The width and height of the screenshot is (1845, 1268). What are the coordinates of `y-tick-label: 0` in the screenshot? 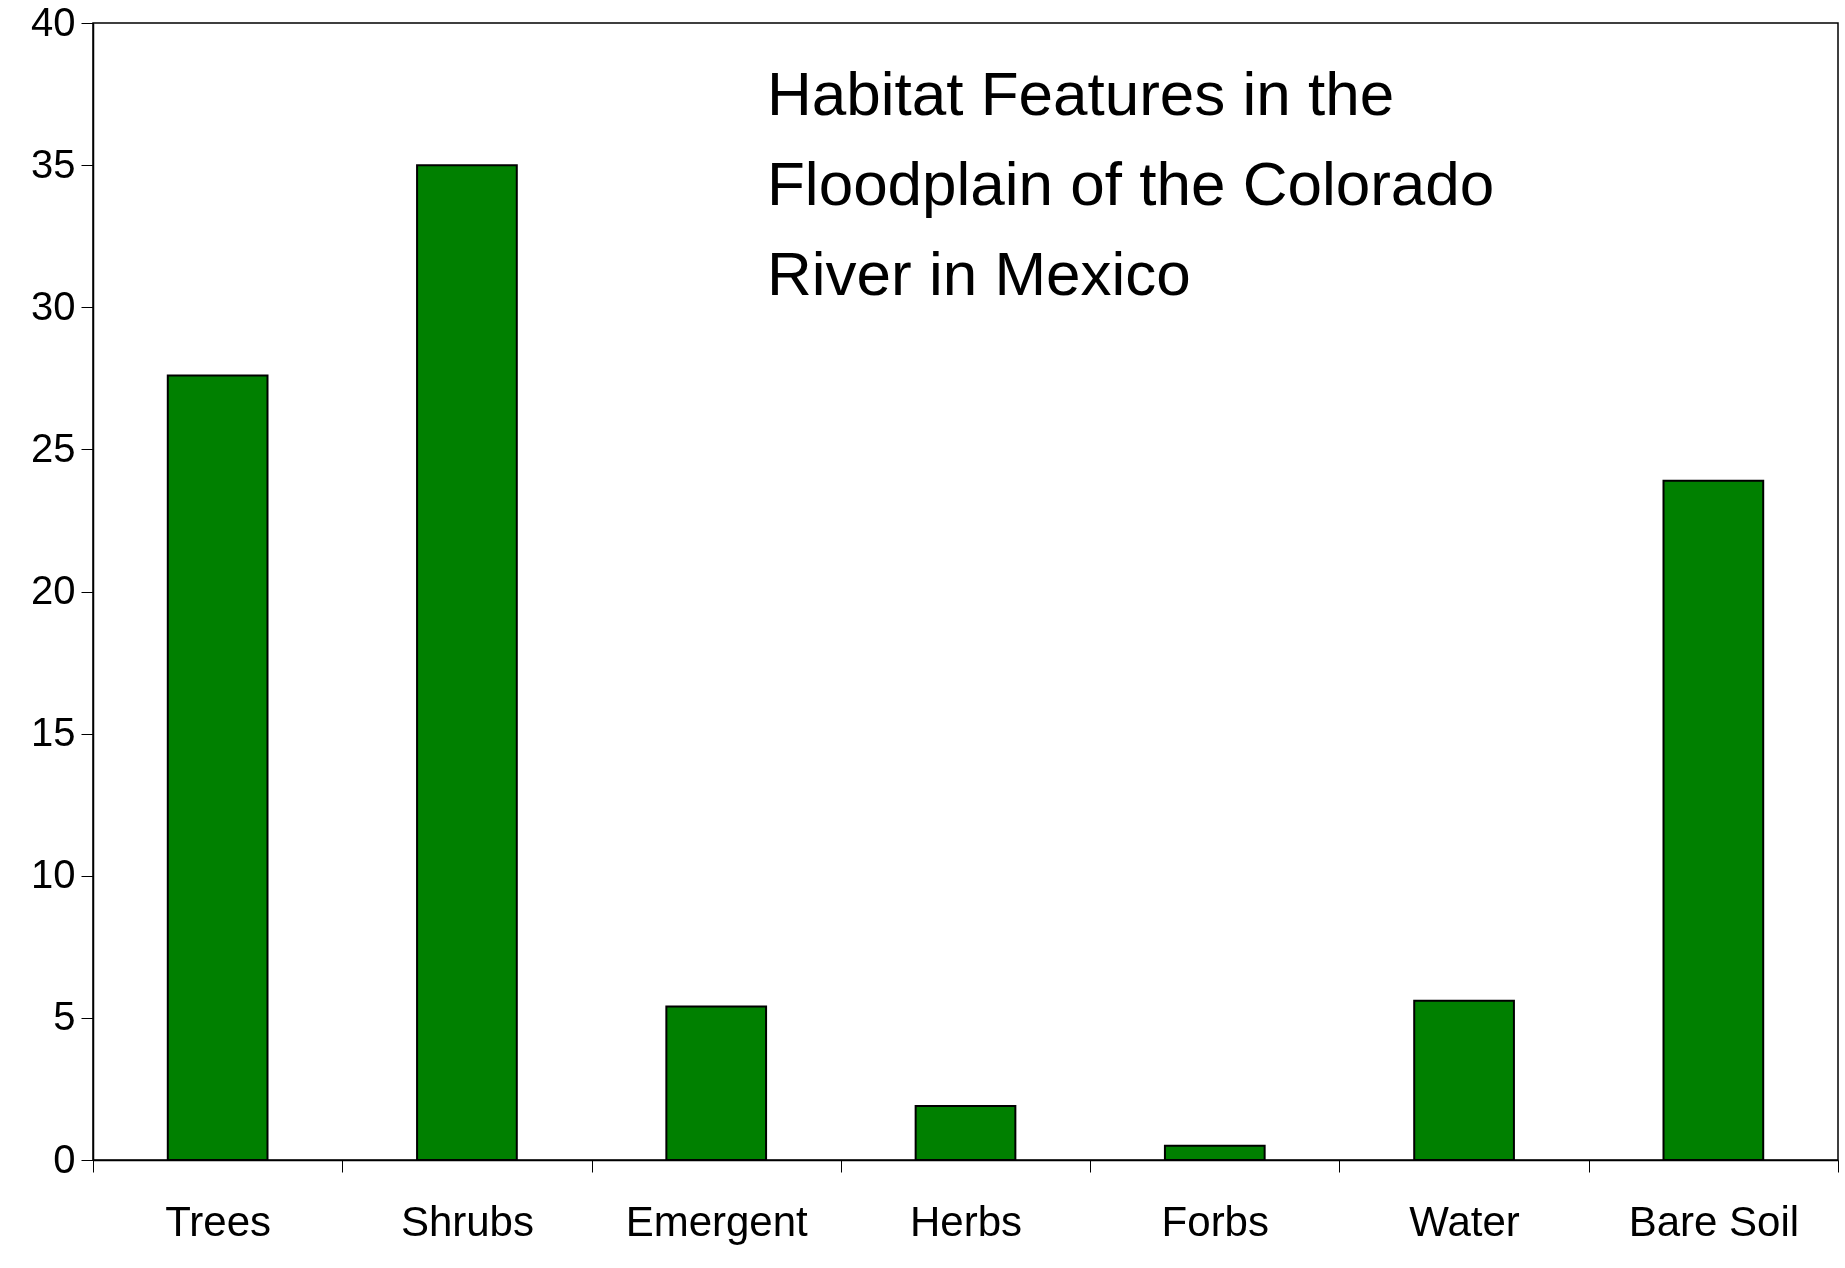 It's located at (64, 1158).